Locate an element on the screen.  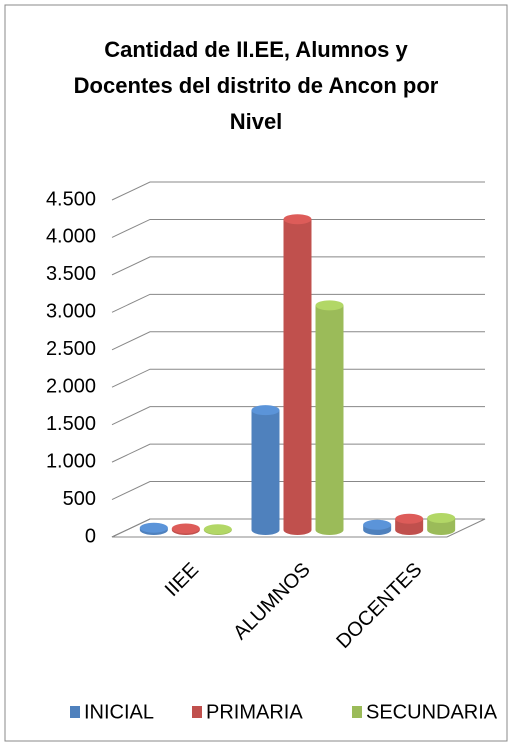
x-tick-label: ALUMNOS is located at coordinates (271, 601).